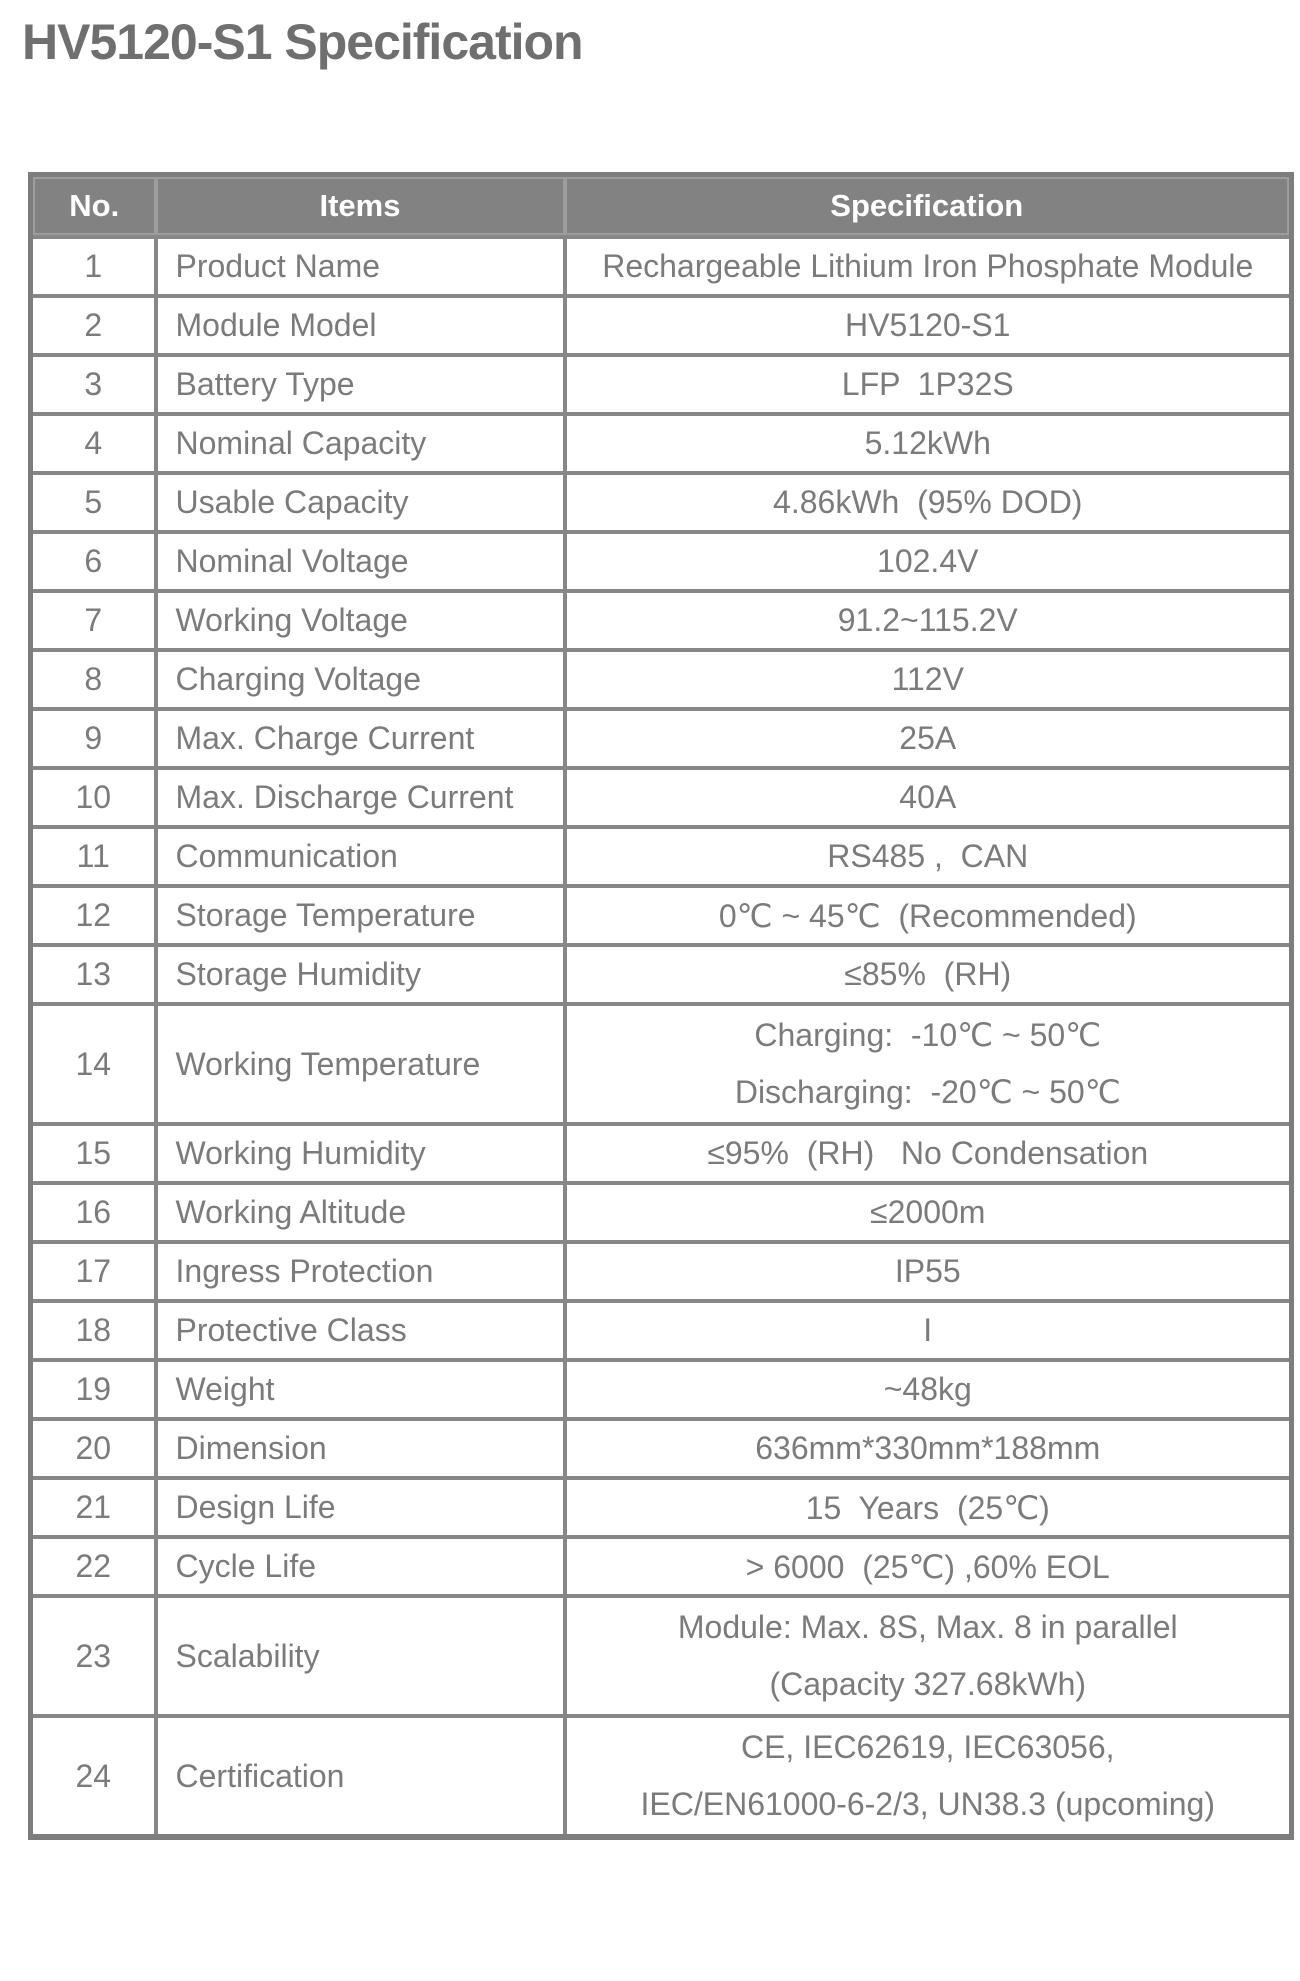  I want to click on table-row: 19 Weight ~48kg, so click(661, 1389).